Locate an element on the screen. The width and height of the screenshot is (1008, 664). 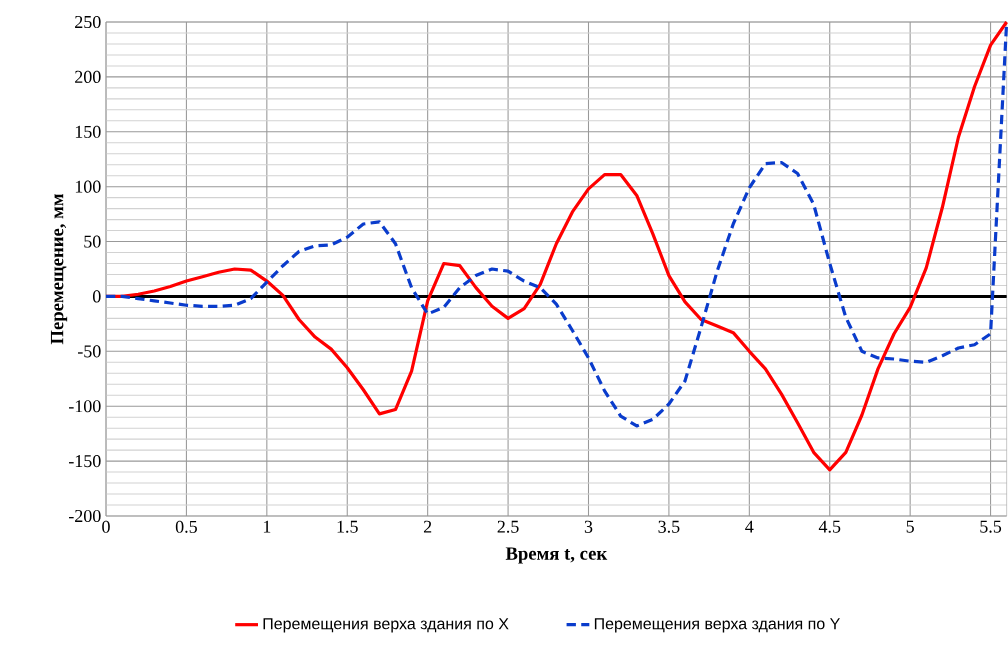
y-tick-label: 250 is located at coordinates (88, 22).